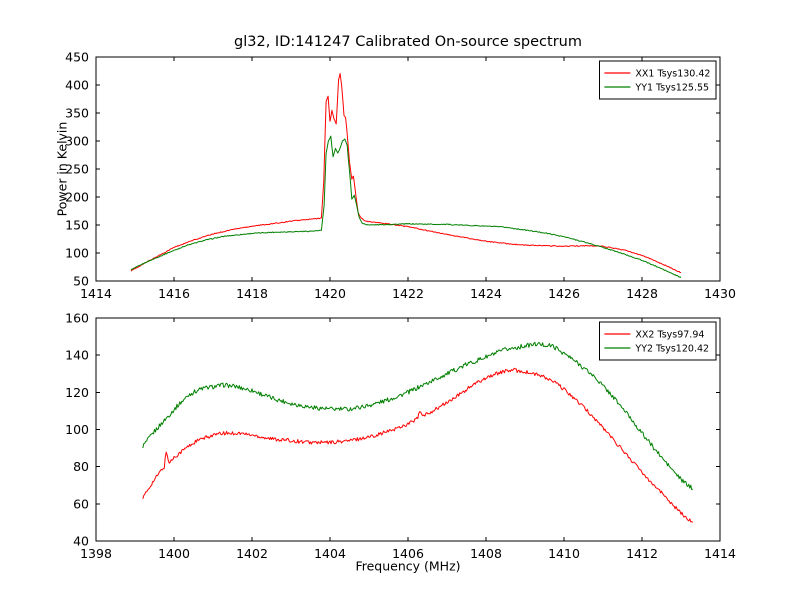 The height and width of the screenshot is (600, 800). What do you see at coordinates (174, 293) in the screenshot?
I see `x-tick-label: 1416` at bounding box center [174, 293].